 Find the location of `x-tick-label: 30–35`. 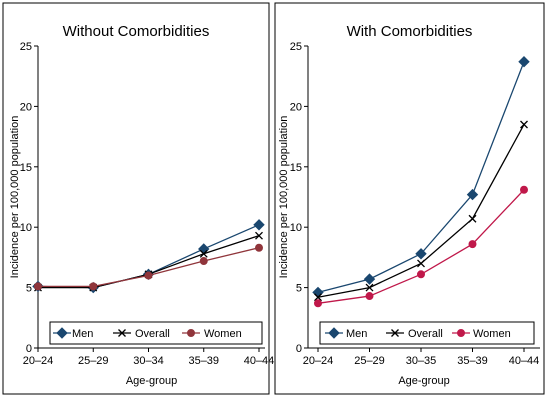

x-tick-label: 30–35 is located at coordinates (421, 361).